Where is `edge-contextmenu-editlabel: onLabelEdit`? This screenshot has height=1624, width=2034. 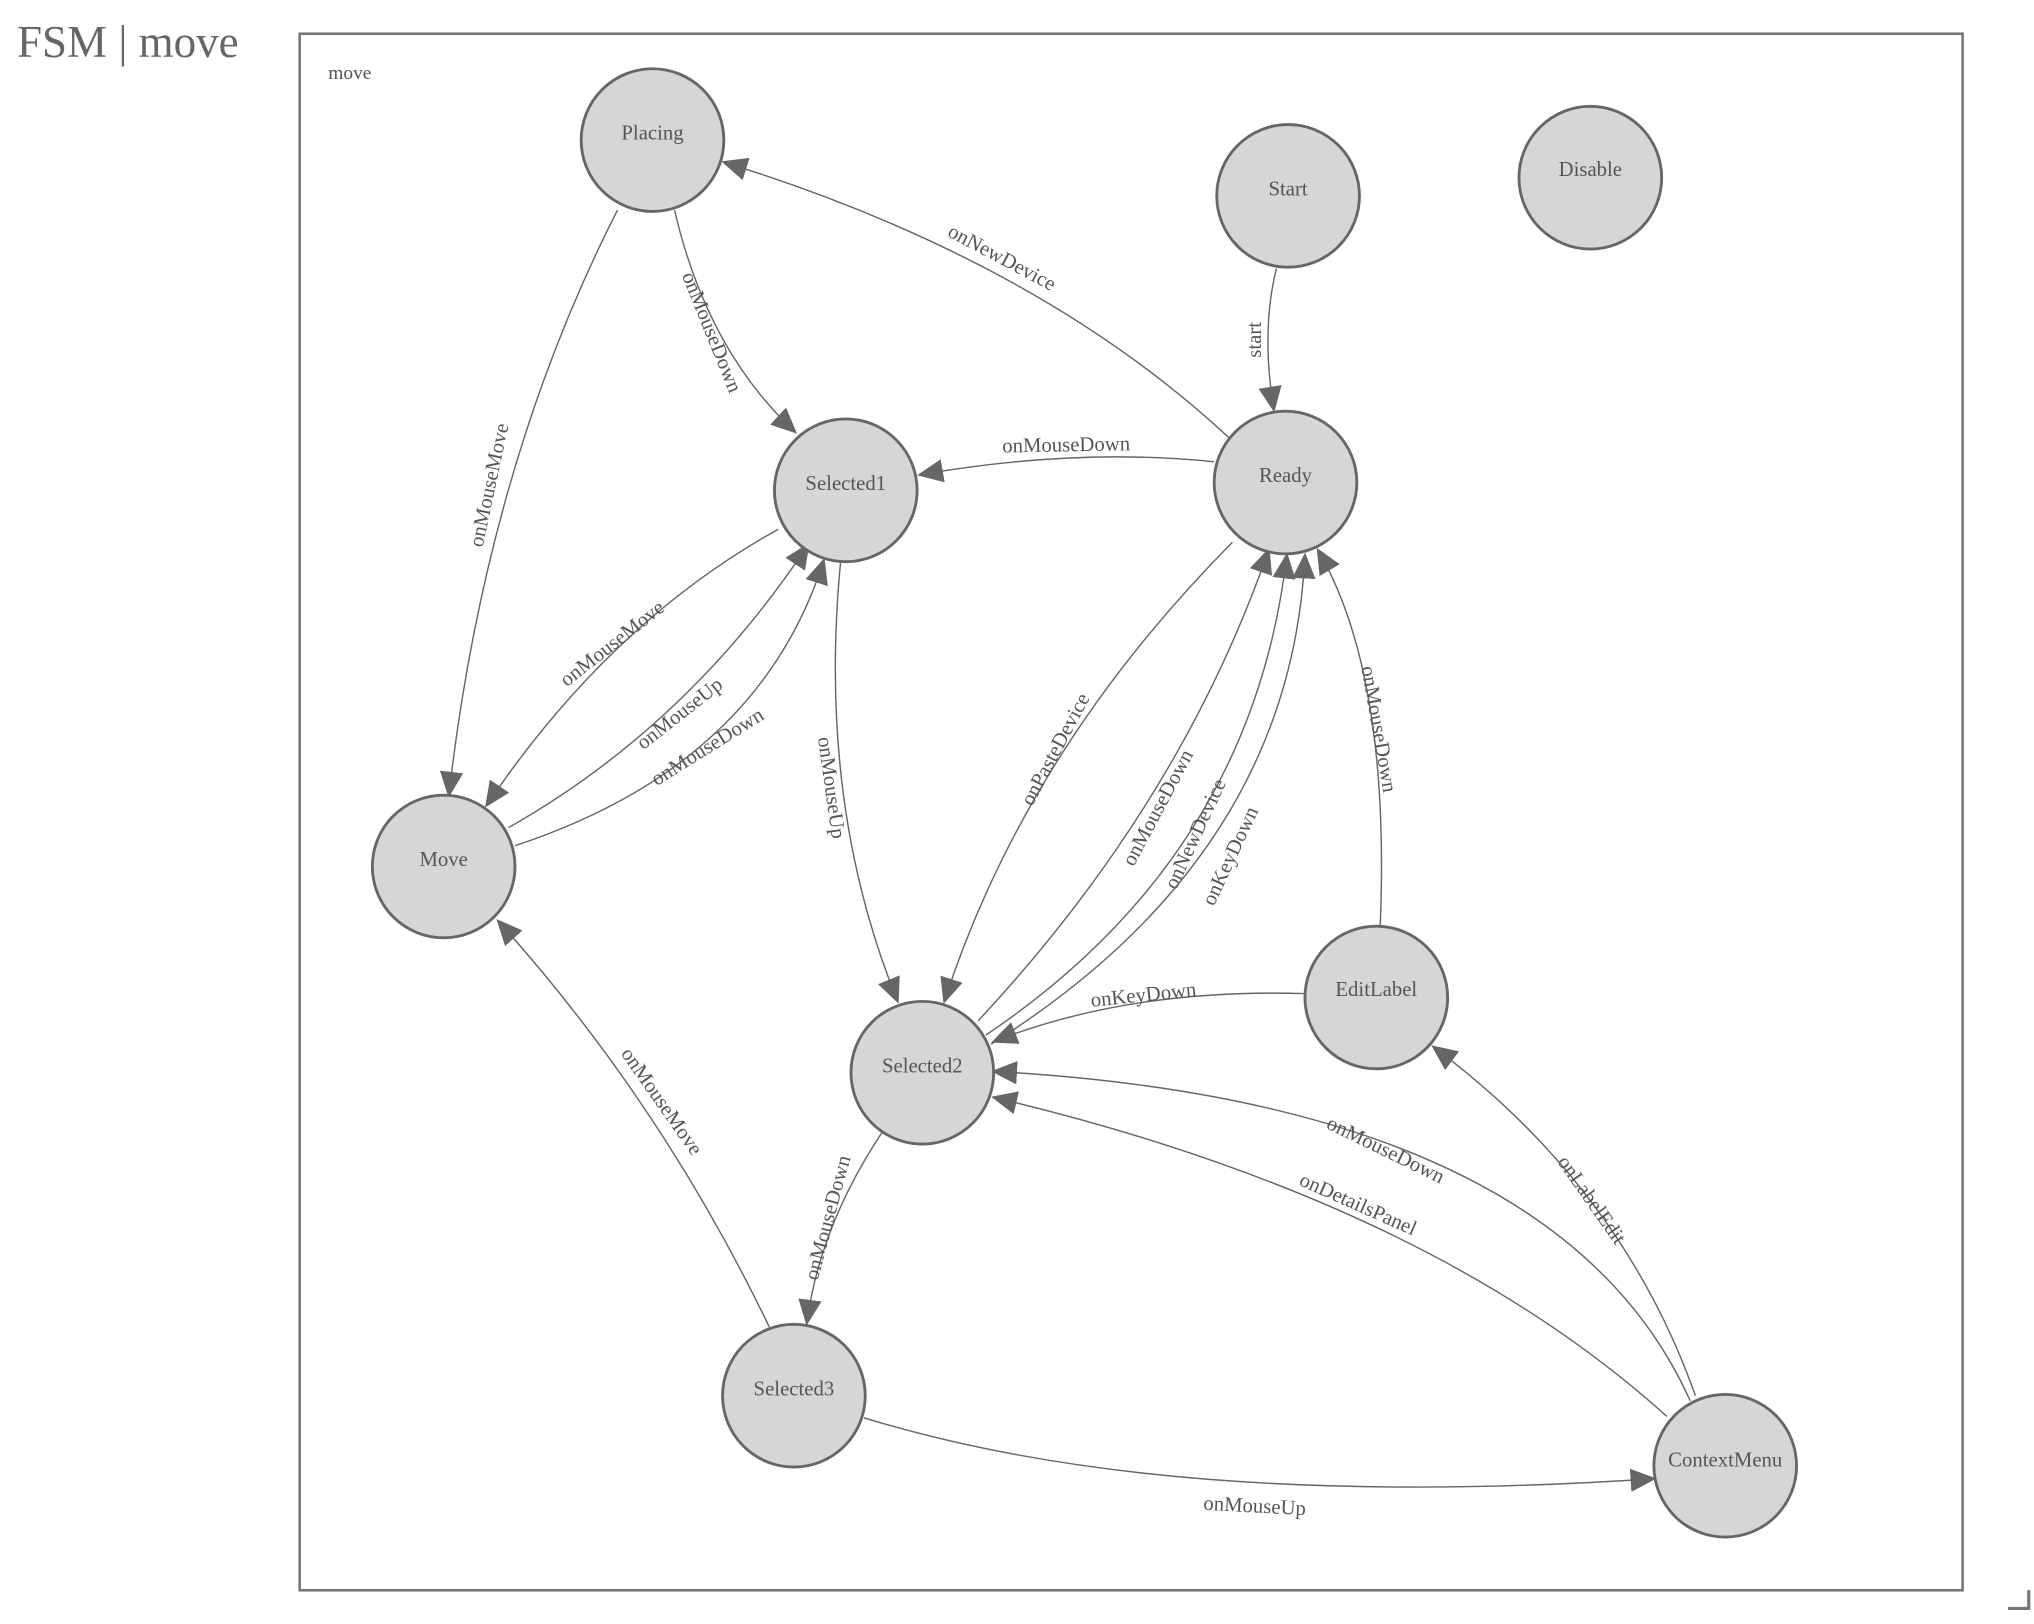 edge-contextmenu-editlabel: onLabelEdit is located at coordinates (1564, 1220).